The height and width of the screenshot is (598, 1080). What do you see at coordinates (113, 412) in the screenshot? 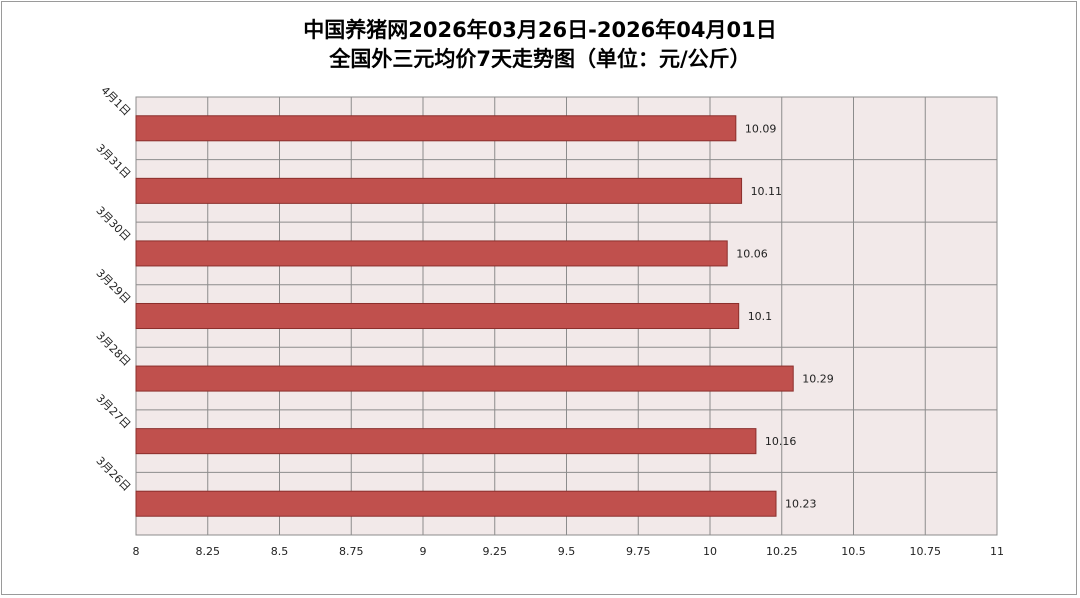
I see `y-category-label: 3月27日` at bounding box center [113, 412].